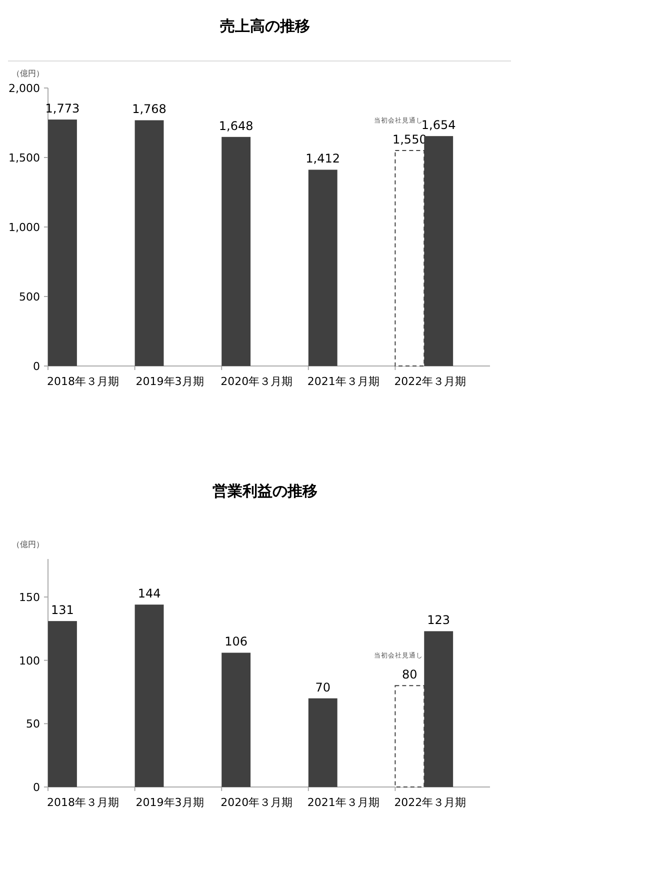 This screenshot has width=646, height=884. Describe the element at coordinates (236, 641) in the screenshot. I see `data-label: 106` at that location.